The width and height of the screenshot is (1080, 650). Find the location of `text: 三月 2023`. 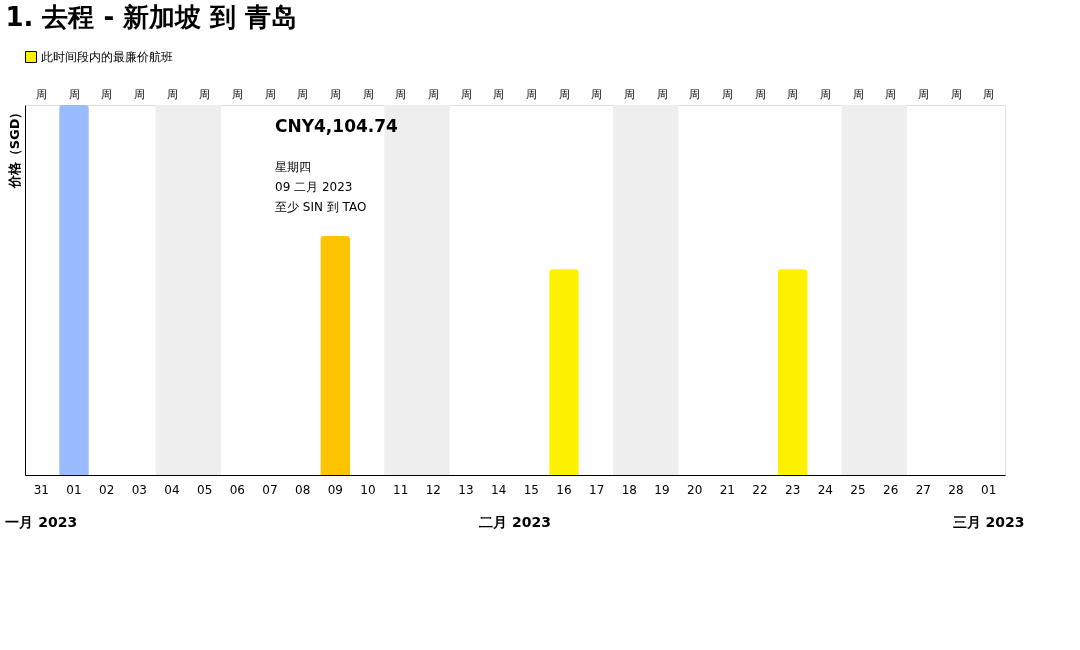

text: 三月 2023 is located at coordinates (988, 522).